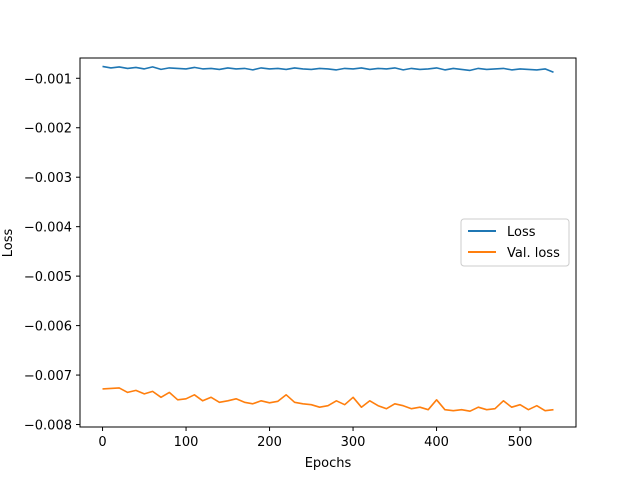 The height and width of the screenshot is (480, 640). Describe the element at coordinates (48, 376) in the screenshot. I see `y-tick-label: −0.007` at that location.